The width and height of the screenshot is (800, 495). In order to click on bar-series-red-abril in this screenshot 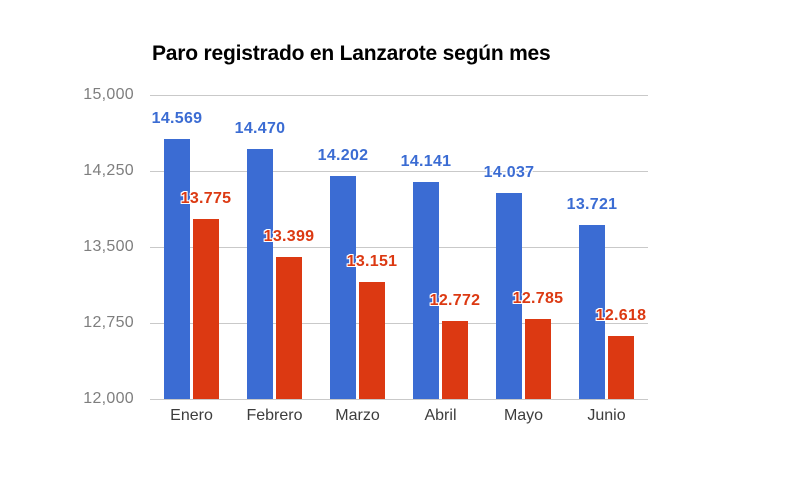, I will do `click(455, 359)`.